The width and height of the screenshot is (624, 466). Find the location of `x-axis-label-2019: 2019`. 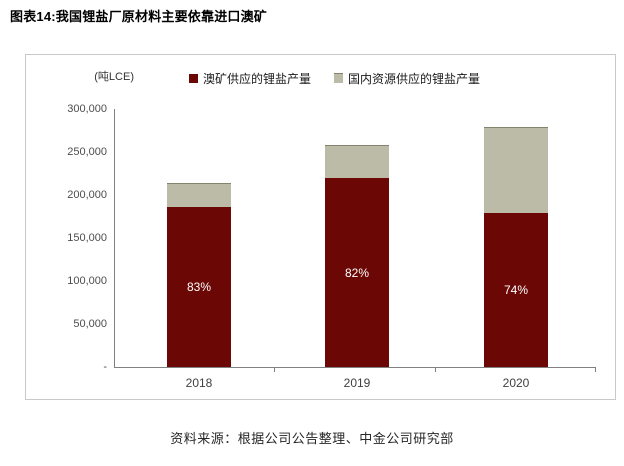

x-axis-label-2019: 2019 is located at coordinates (357, 383).